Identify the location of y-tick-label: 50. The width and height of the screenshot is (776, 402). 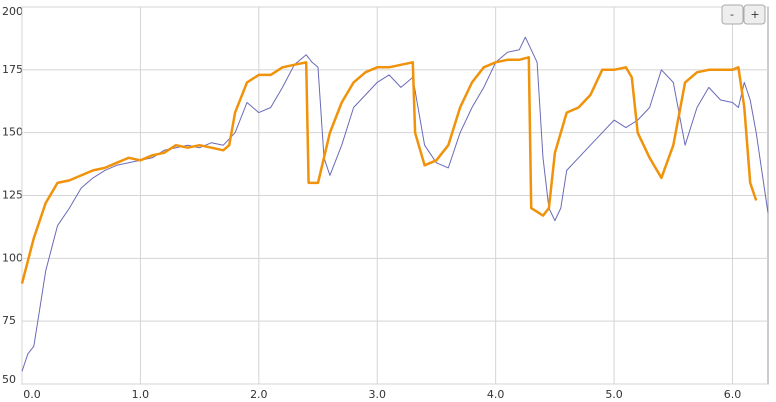
(9, 379).